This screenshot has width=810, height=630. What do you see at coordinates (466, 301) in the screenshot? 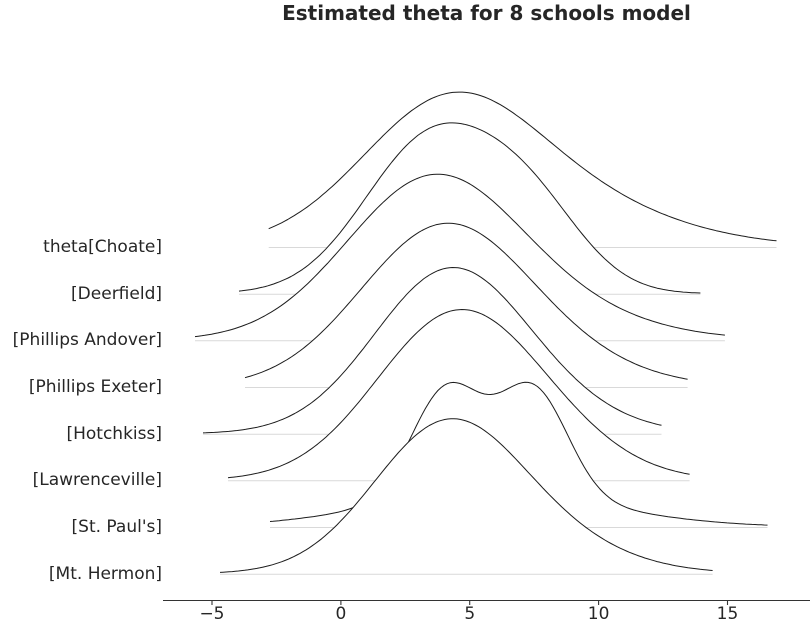
I see `density-curve` at bounding box center [466, 301].